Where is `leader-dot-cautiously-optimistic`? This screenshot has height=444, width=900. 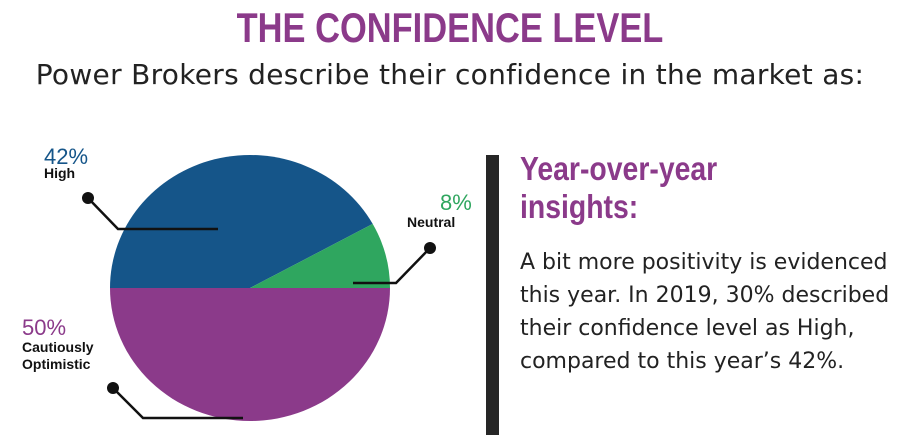
leader-dot-cautiously-optimistic is located at coordinates (113, 388).